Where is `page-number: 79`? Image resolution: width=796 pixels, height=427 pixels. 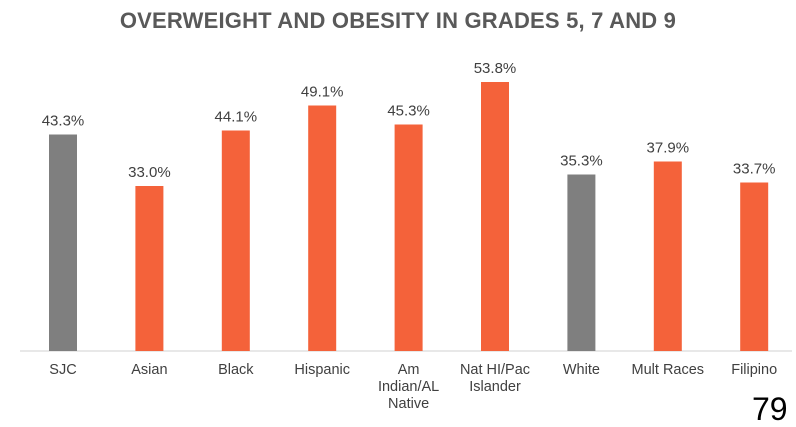 page-number: 79 is located at coordinates (770, 409).